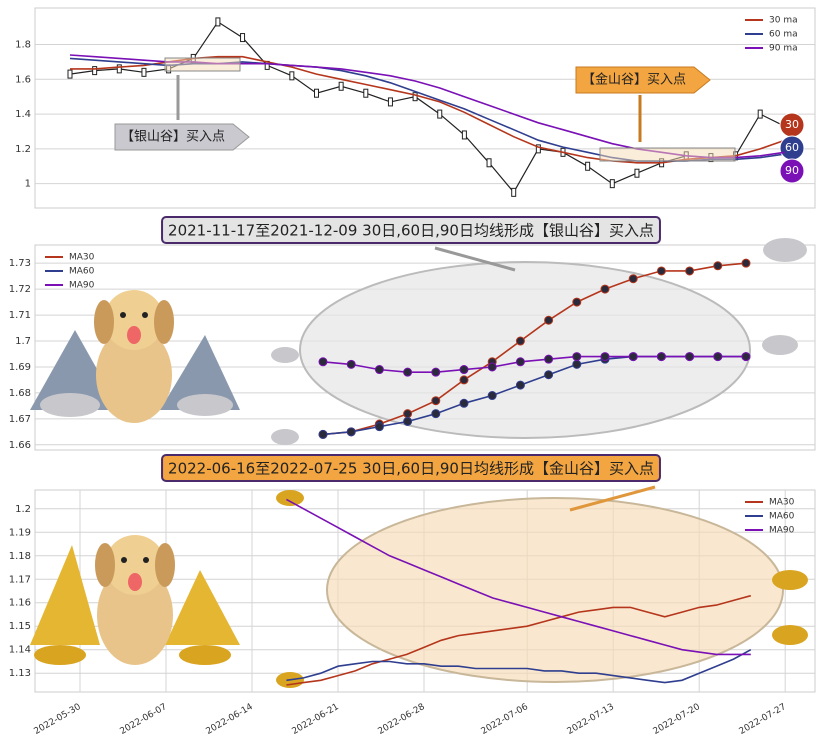 Image resolution: width=822 pixels, height=740 pixels. What do you see at coordinates (763, 719) in the screenshot?
I see `x-tick-label: 2022-07-27` at bounding box center [763, 719].